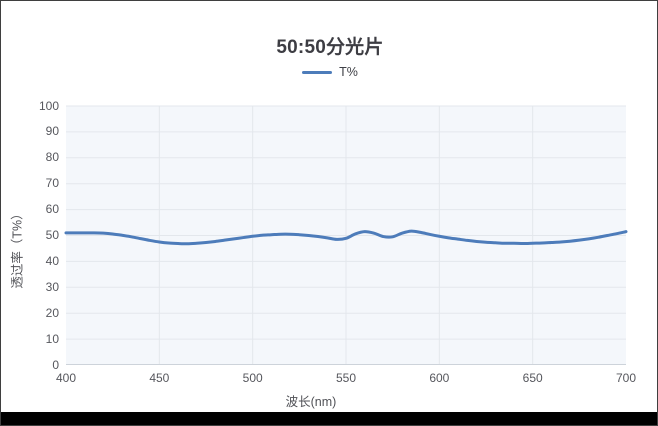 This screenshot has width=658, height=426. I want to click on legend-item-t-percent: T%, so click(330, 72).